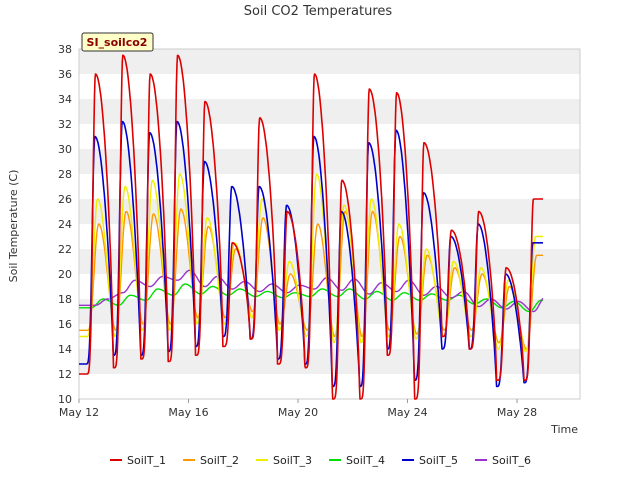 Image resolution: width=640 pixels, height=480 pixels. Describe the element at coordinates (298, 412) in the screenshot. I see `x-tick-label: May 20` at that location.